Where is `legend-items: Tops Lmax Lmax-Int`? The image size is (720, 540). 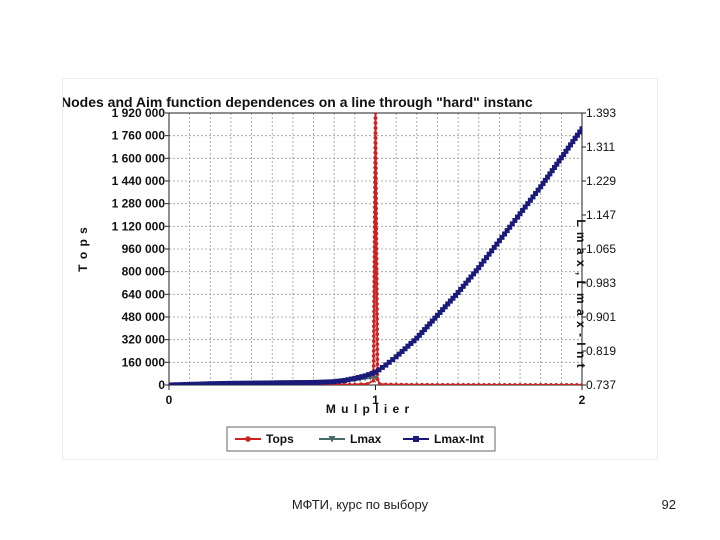
legend-items: Tops Lmax Lmax-Int is located at coordinates (359, 439).